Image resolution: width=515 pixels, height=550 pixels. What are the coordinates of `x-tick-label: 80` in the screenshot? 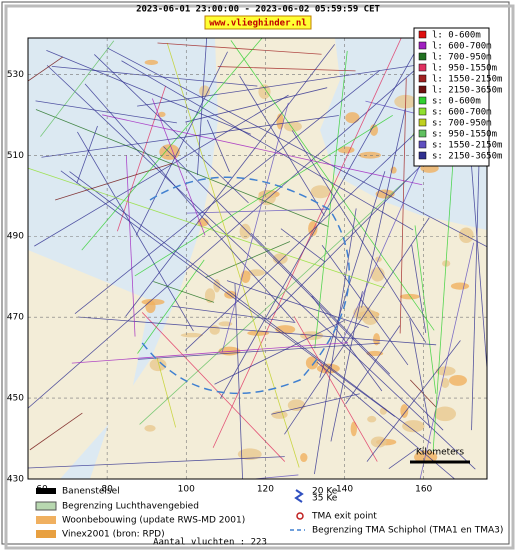 It's located at (107, 490).